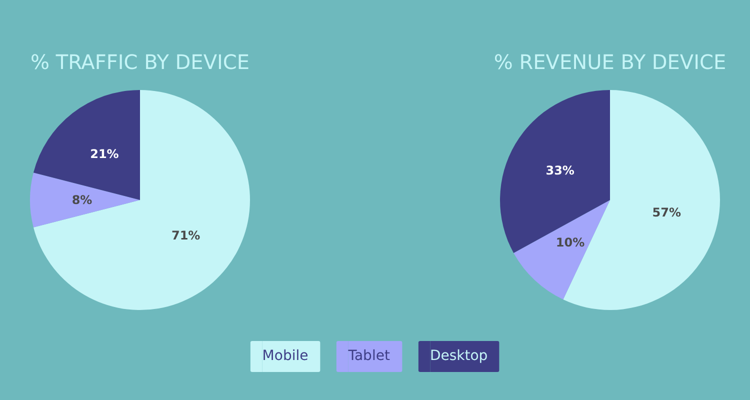 The image size is (750, 400). What do you see at coordinates (375, 356) in the screenshot?
I see `legend-label: Tablet` at bounding box center [375, 356].